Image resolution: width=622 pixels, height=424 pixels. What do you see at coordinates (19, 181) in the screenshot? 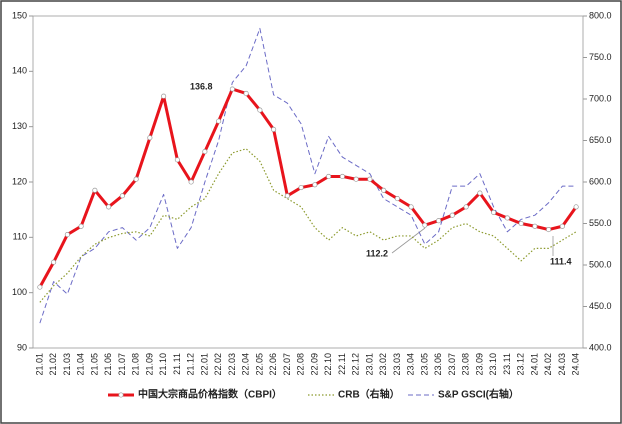
I see `y-tick-label: 120` at bounding box center [19, 181].